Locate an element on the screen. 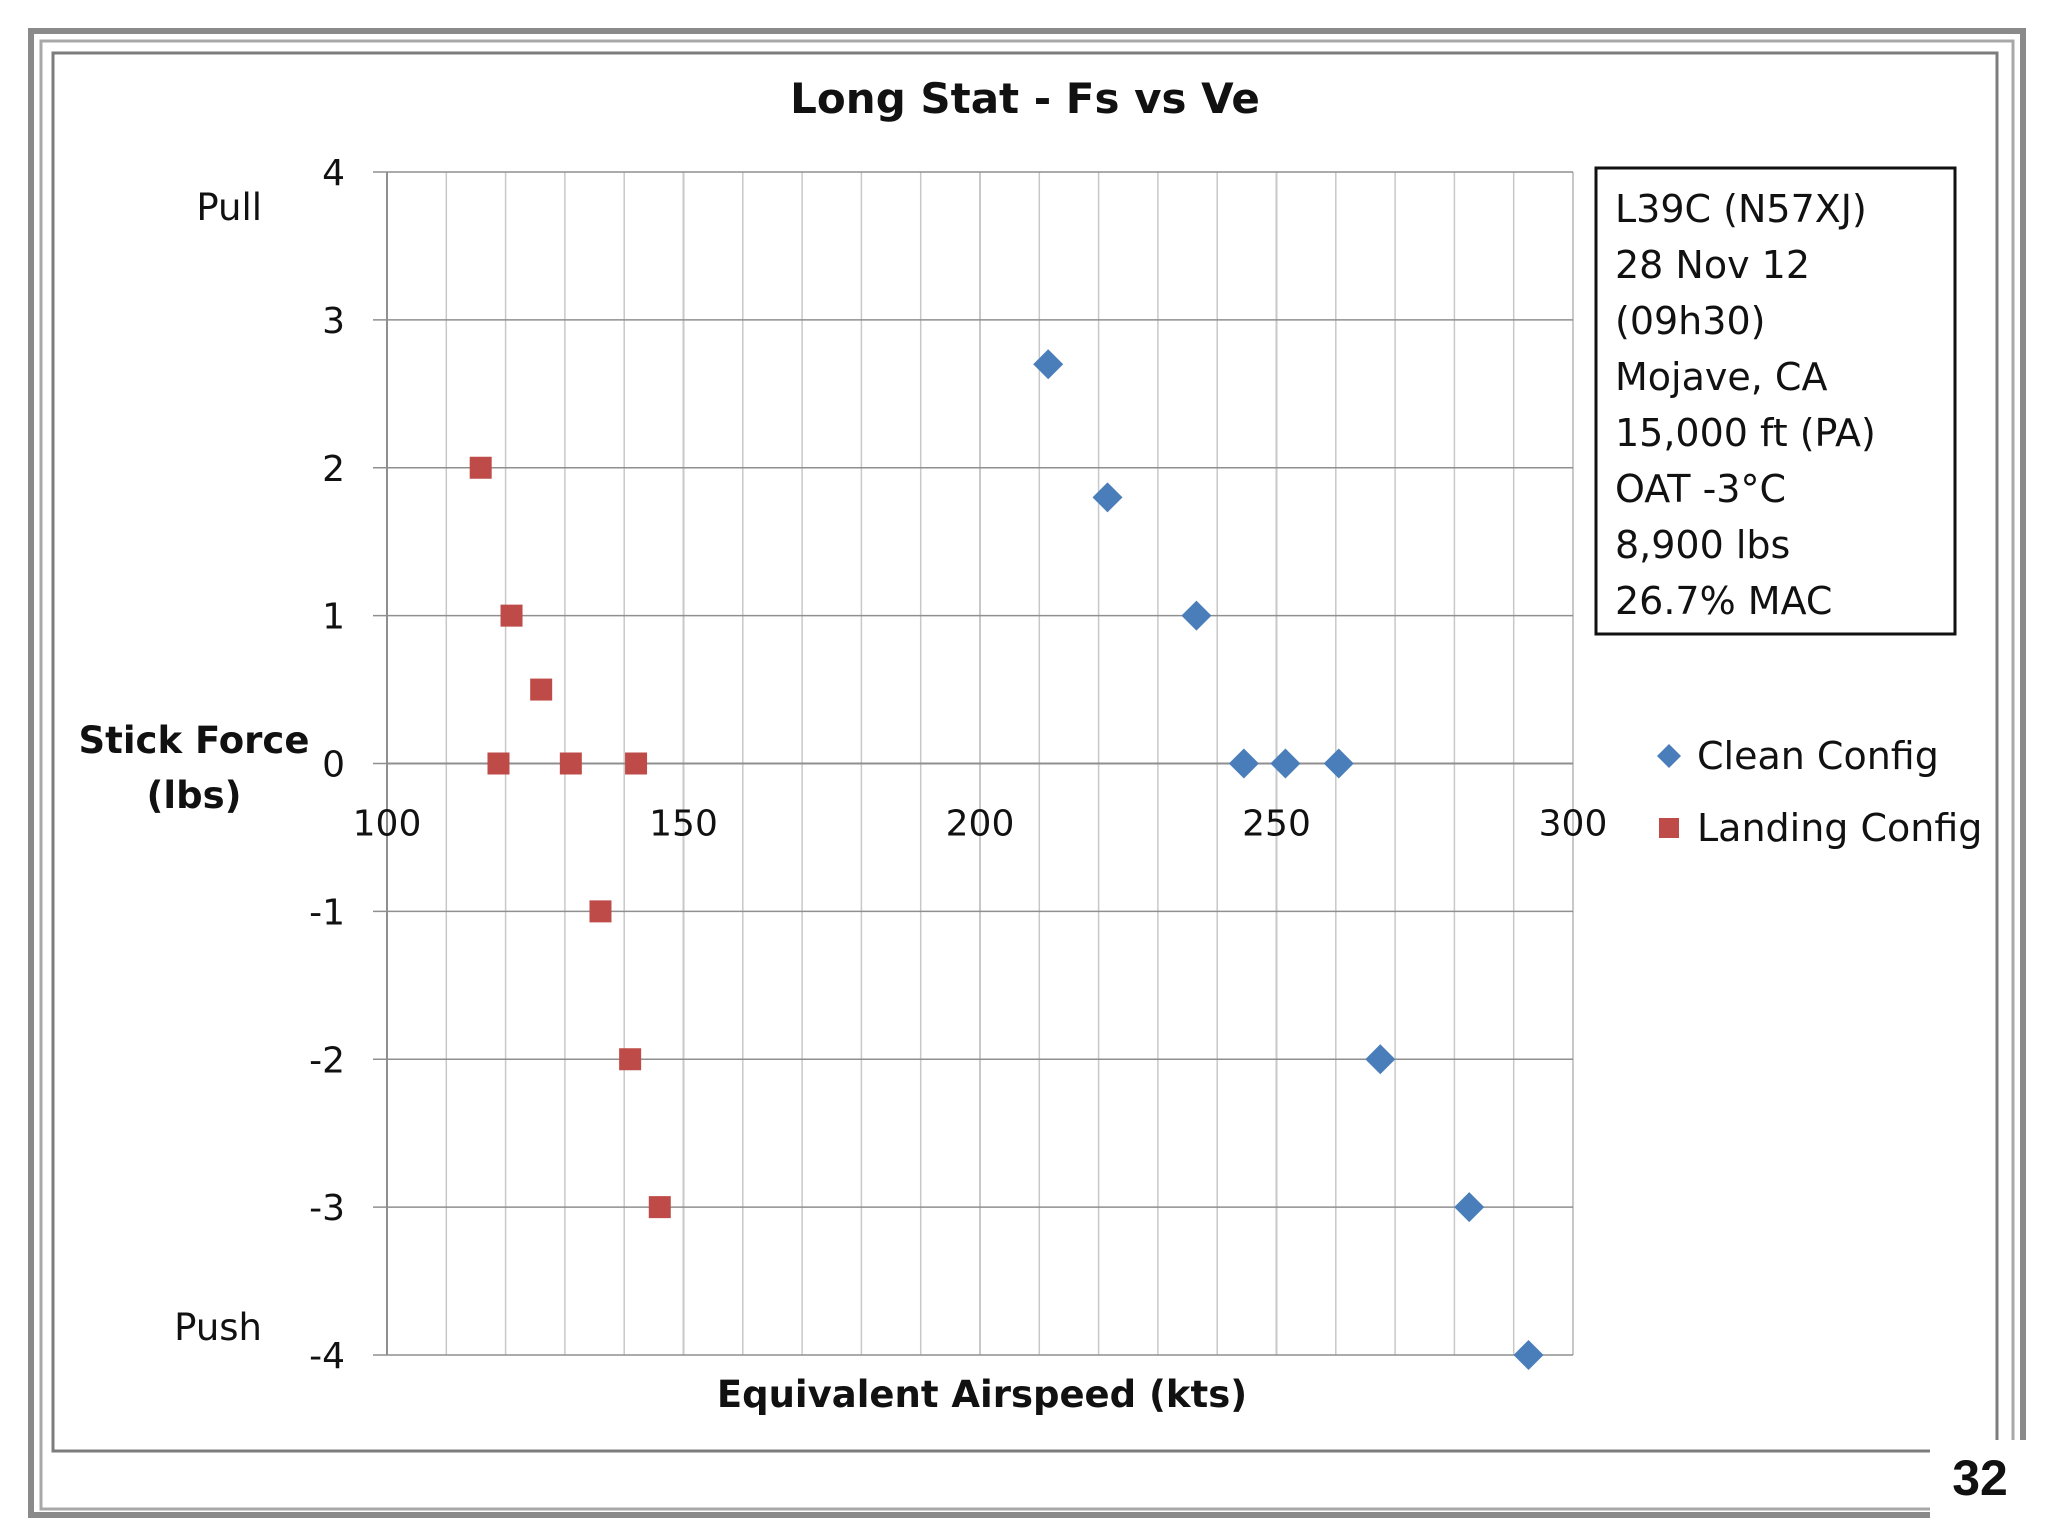  y-axis-label-line-2: (lbs) is located at coordinates (193, 795).